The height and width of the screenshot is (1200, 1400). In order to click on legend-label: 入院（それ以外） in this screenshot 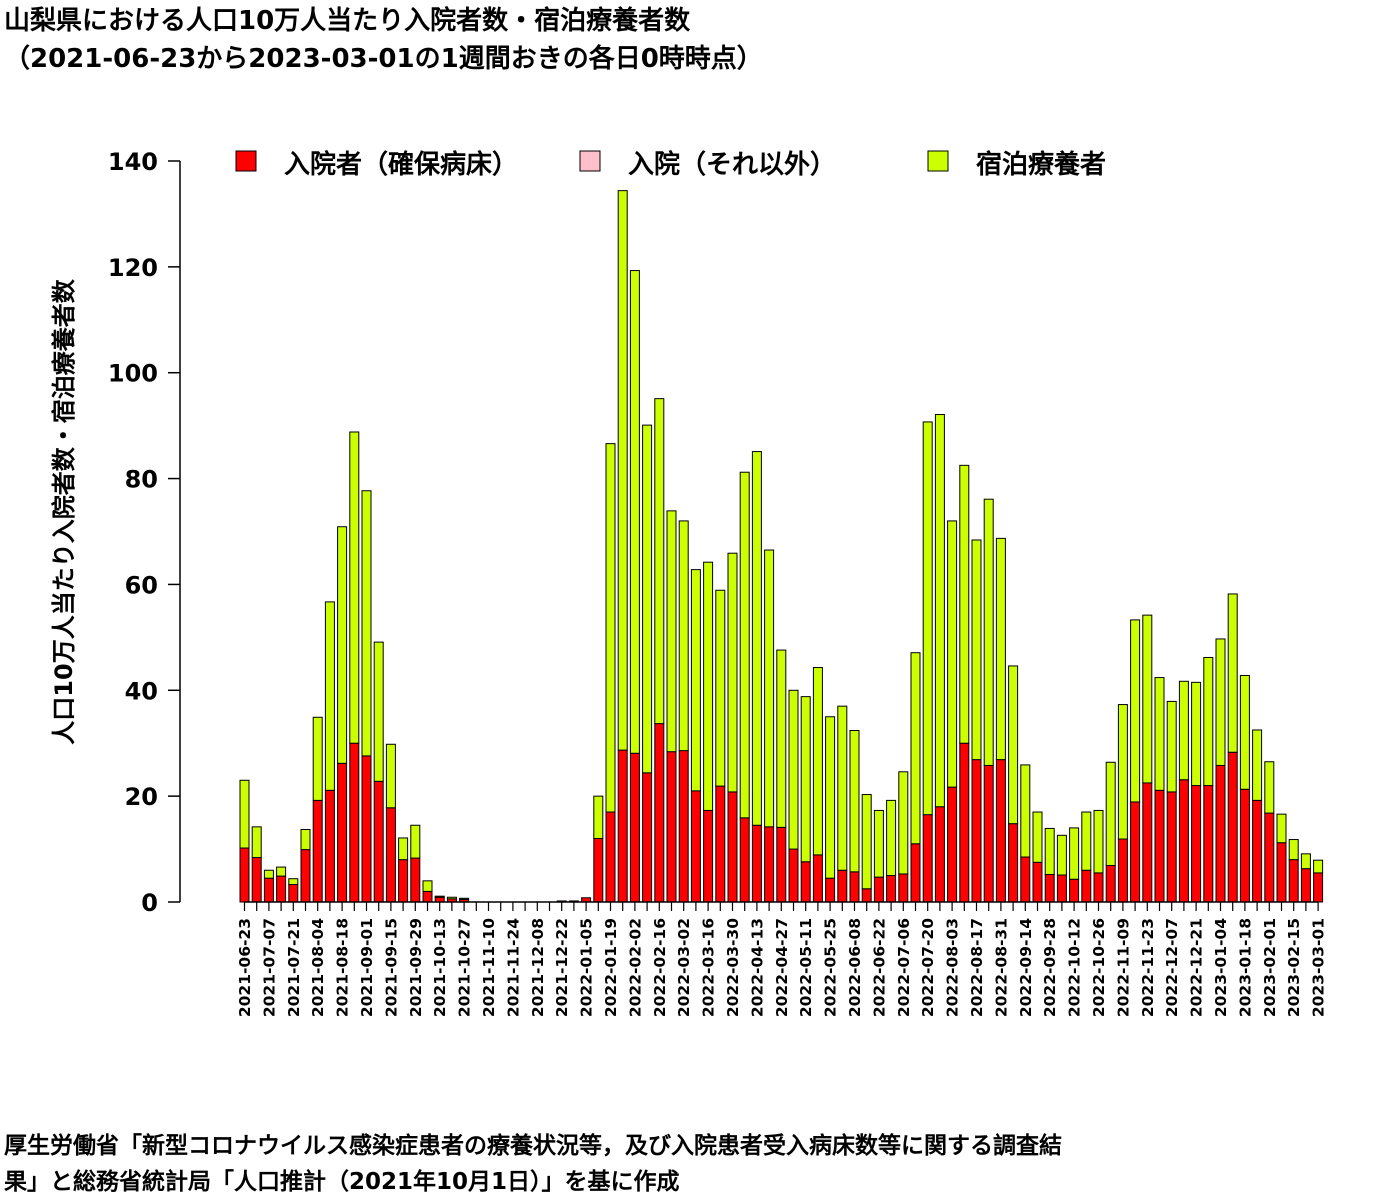, I will do `click(732, 164)`.